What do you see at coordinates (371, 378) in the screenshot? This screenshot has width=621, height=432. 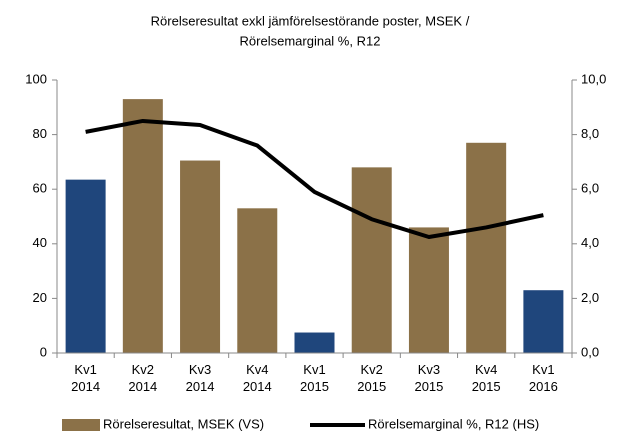 I see `x-tick-label: Kv2 2015` at bounding box center [371, 378].